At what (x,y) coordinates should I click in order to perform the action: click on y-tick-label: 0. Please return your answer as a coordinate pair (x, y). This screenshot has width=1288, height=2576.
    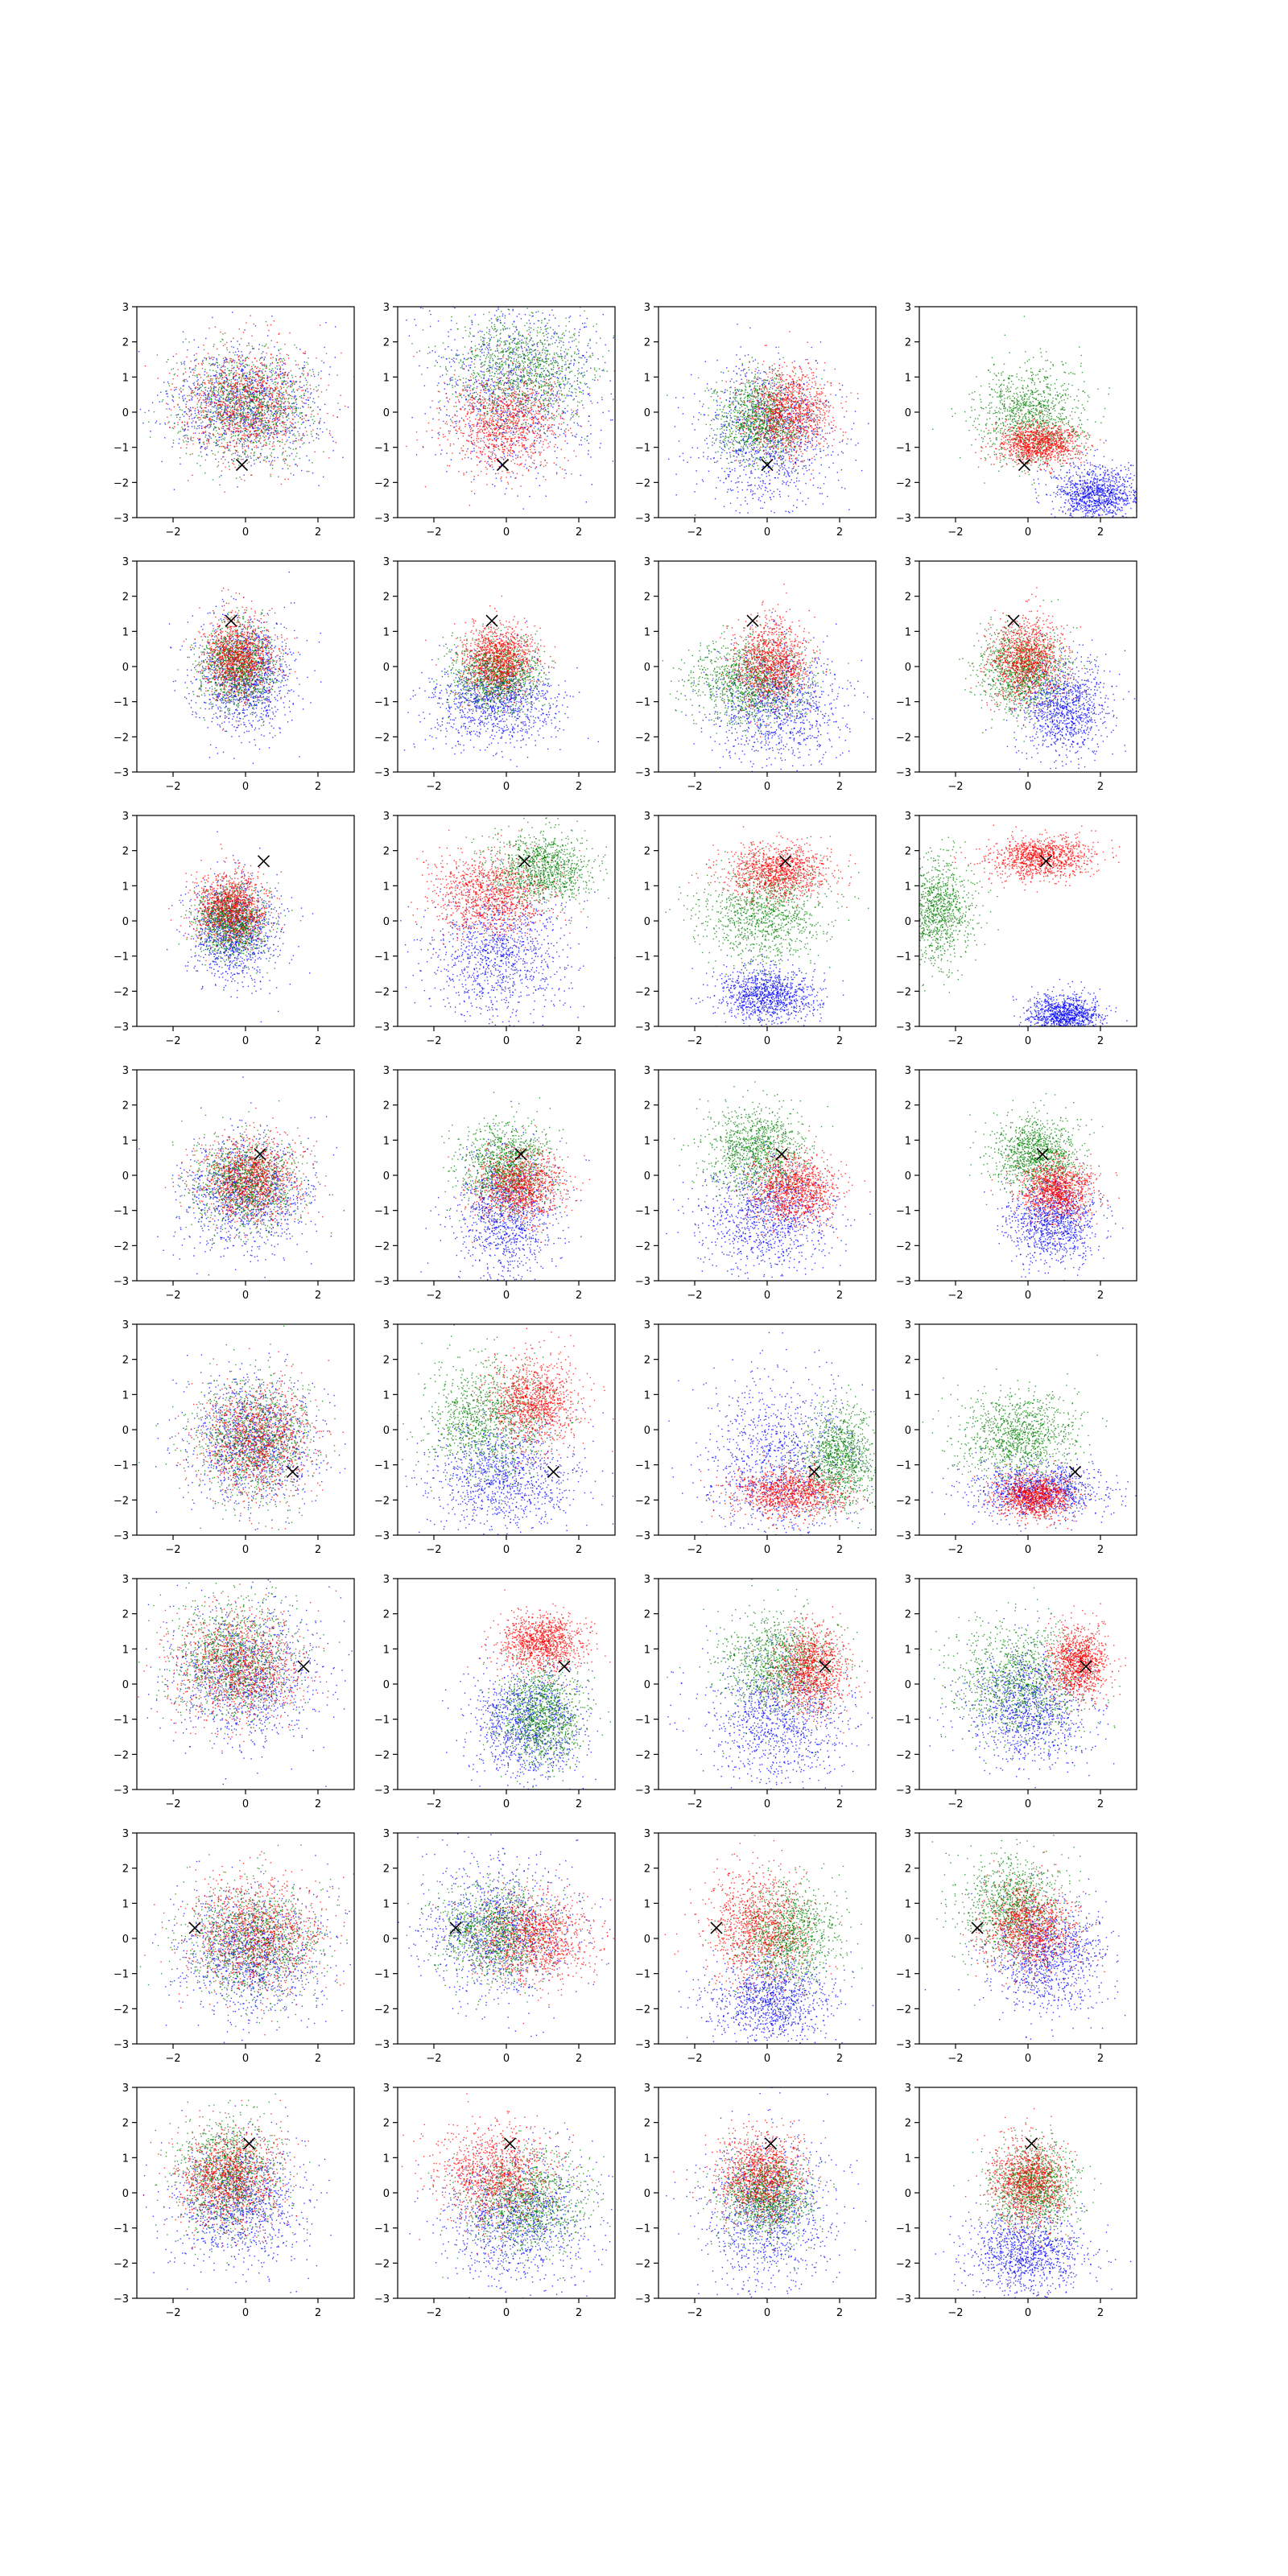
    Looking at the image, I should click on (126, 413).